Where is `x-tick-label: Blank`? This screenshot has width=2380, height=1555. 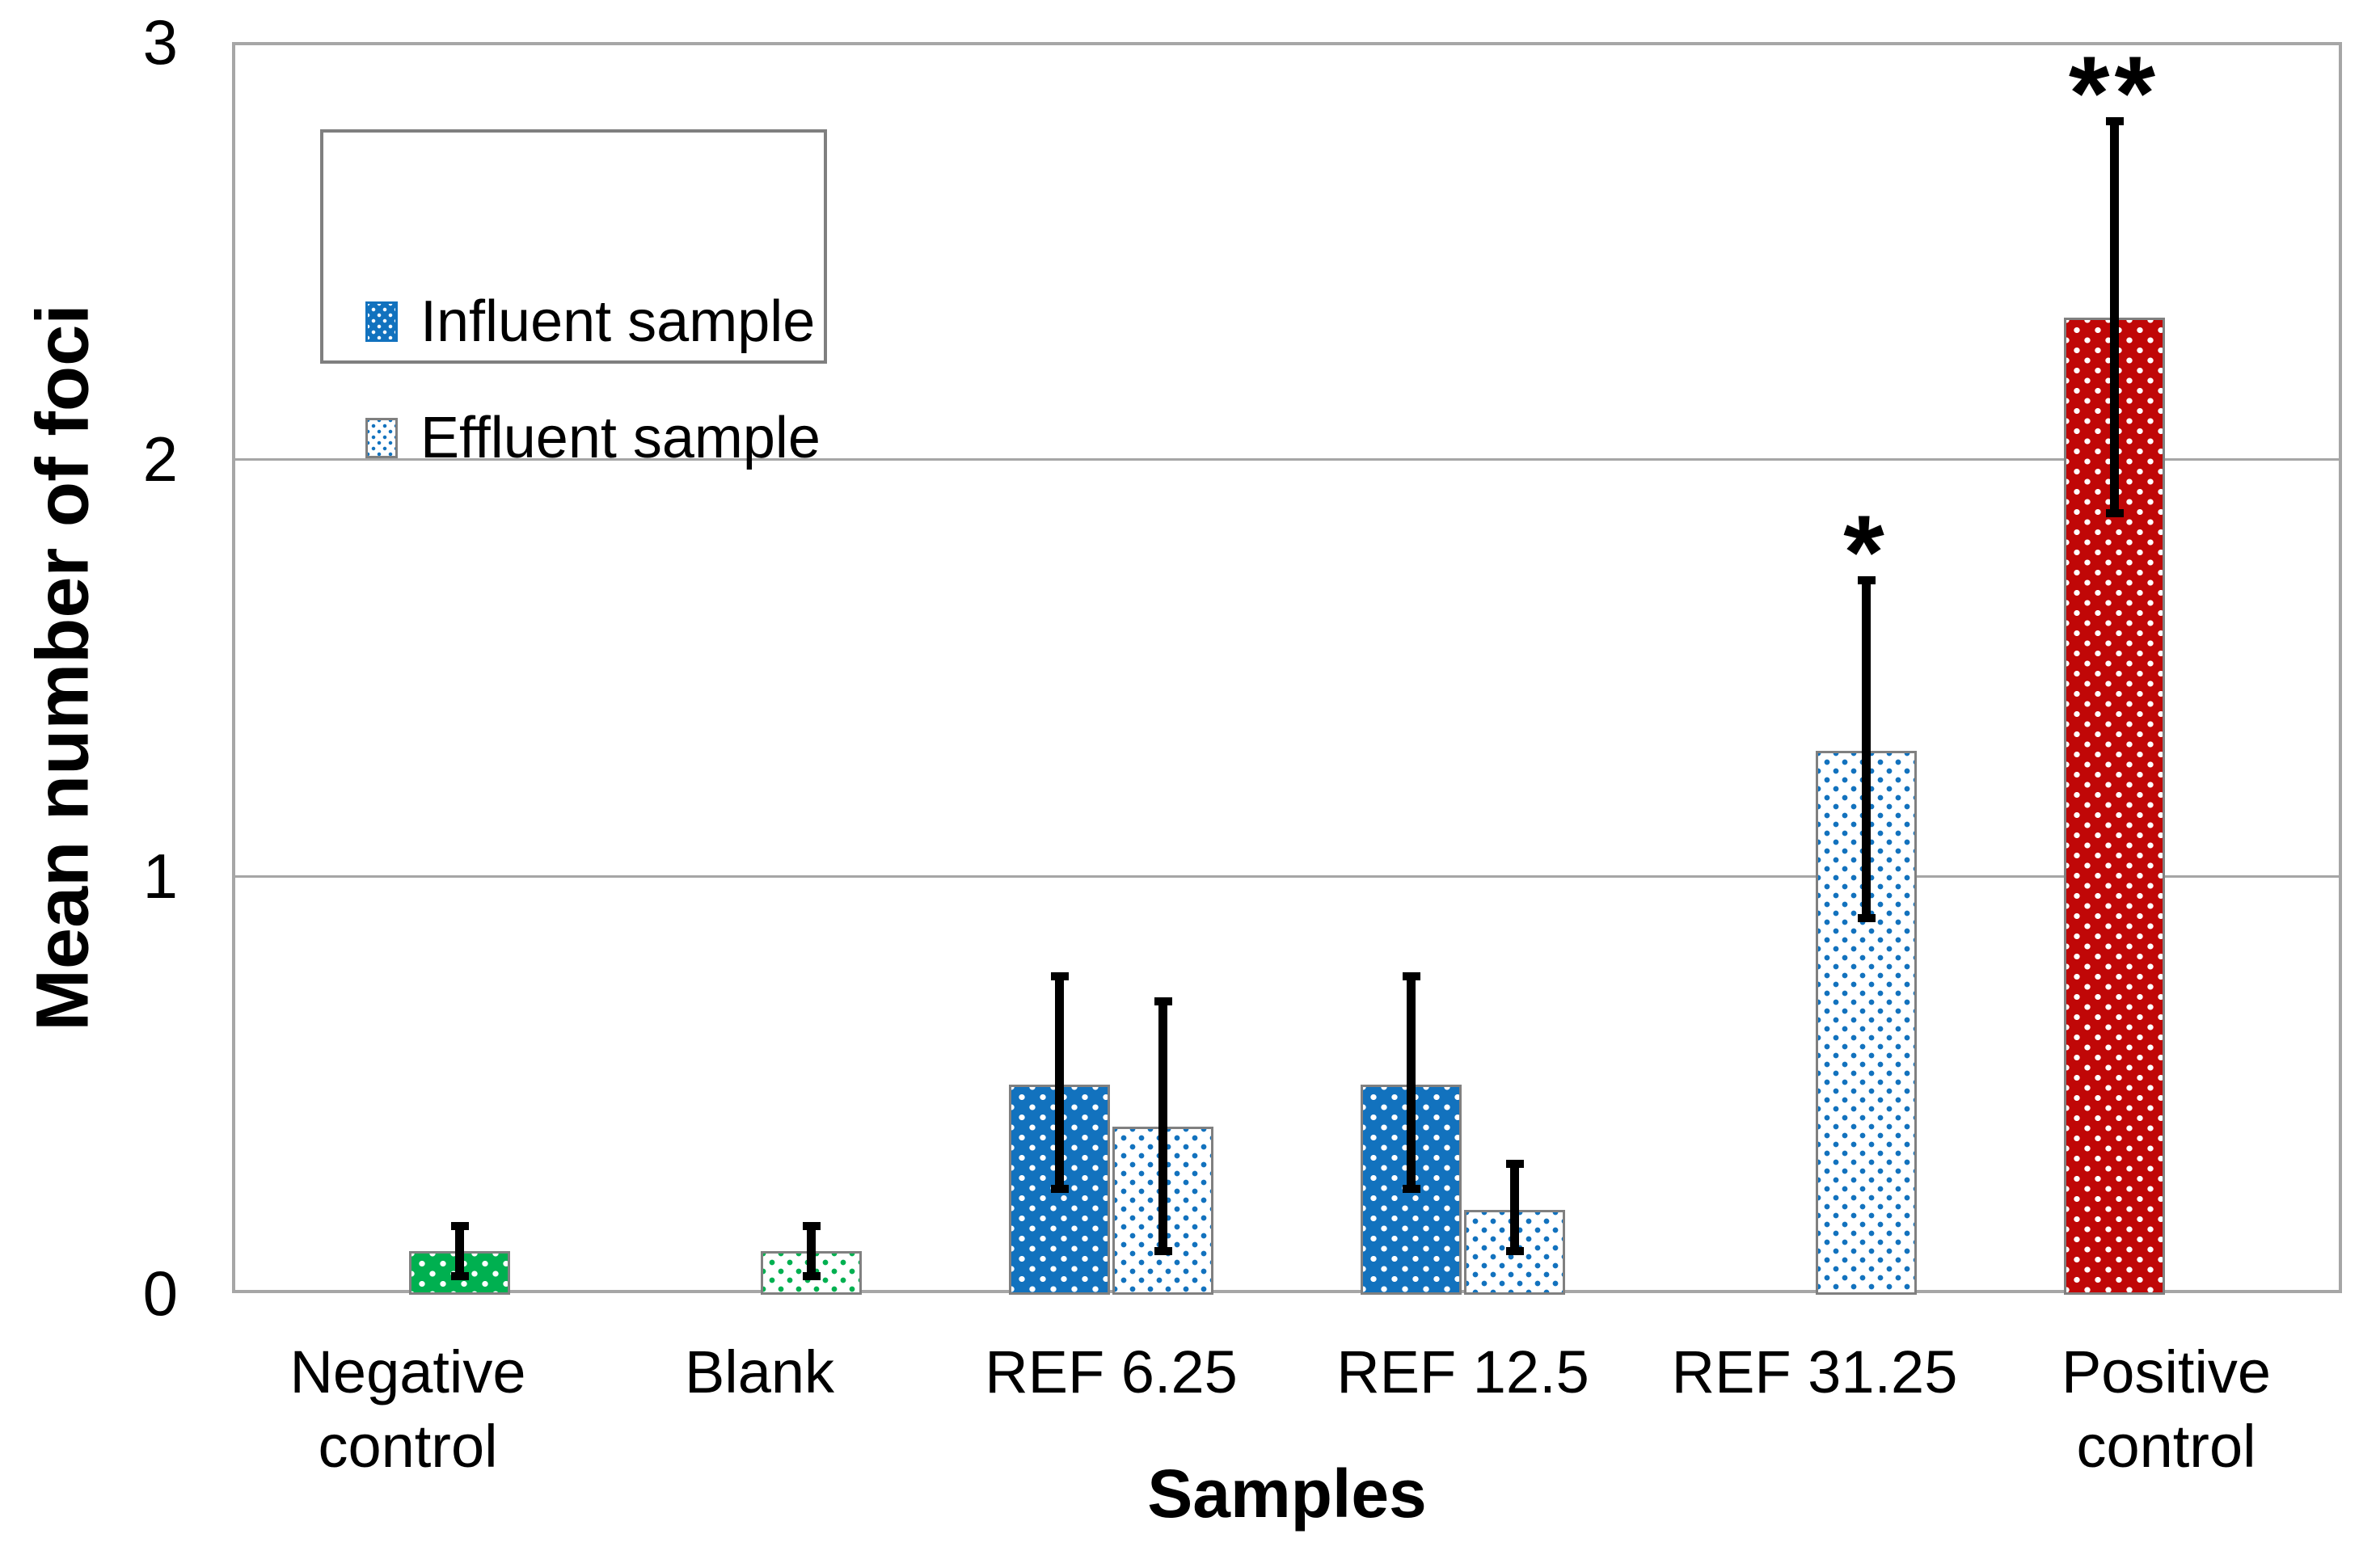
x-tick-label: Blank is located at coordinates (759, 1371).